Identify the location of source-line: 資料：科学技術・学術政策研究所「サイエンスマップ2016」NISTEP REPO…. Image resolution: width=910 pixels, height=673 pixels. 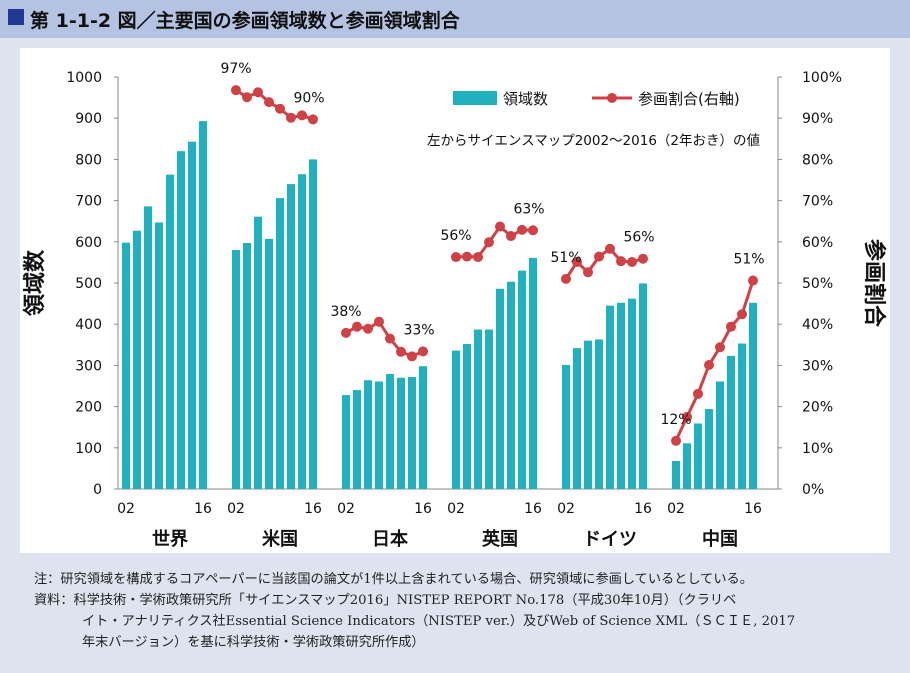
(385, 600).